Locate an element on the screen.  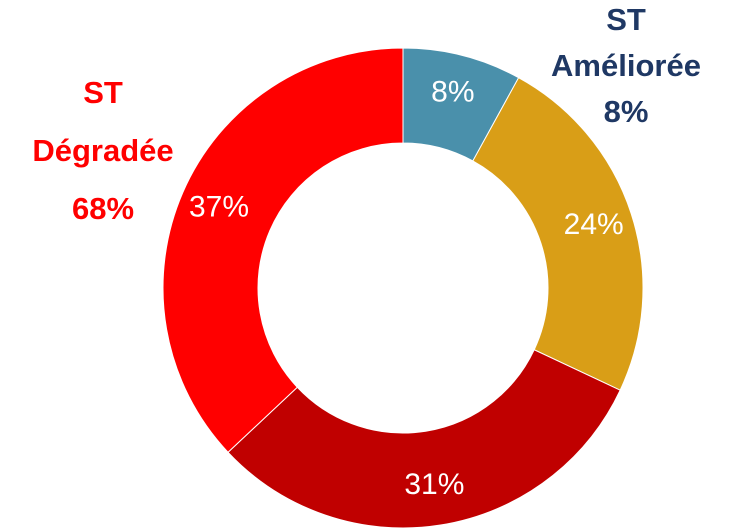
donut-slice is located at coordinates (558, 234).